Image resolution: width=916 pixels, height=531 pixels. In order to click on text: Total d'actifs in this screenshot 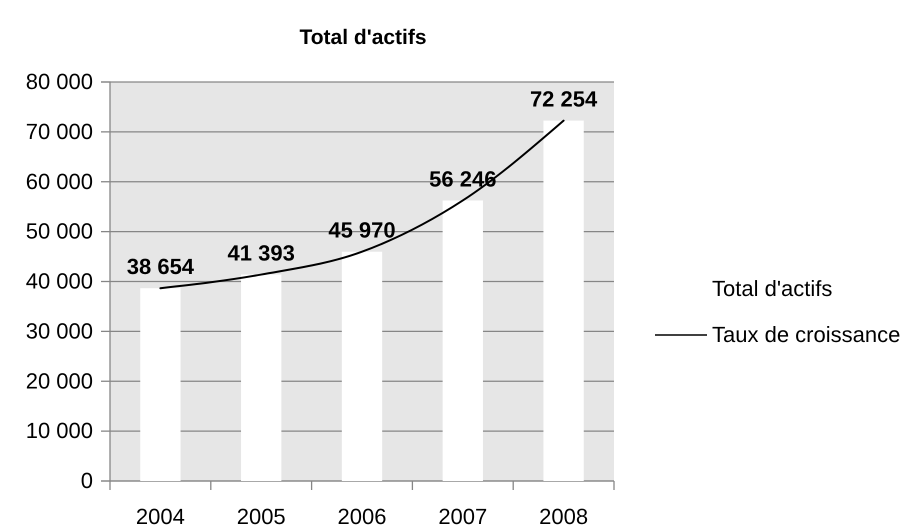, I will do `click(772, 288)`.